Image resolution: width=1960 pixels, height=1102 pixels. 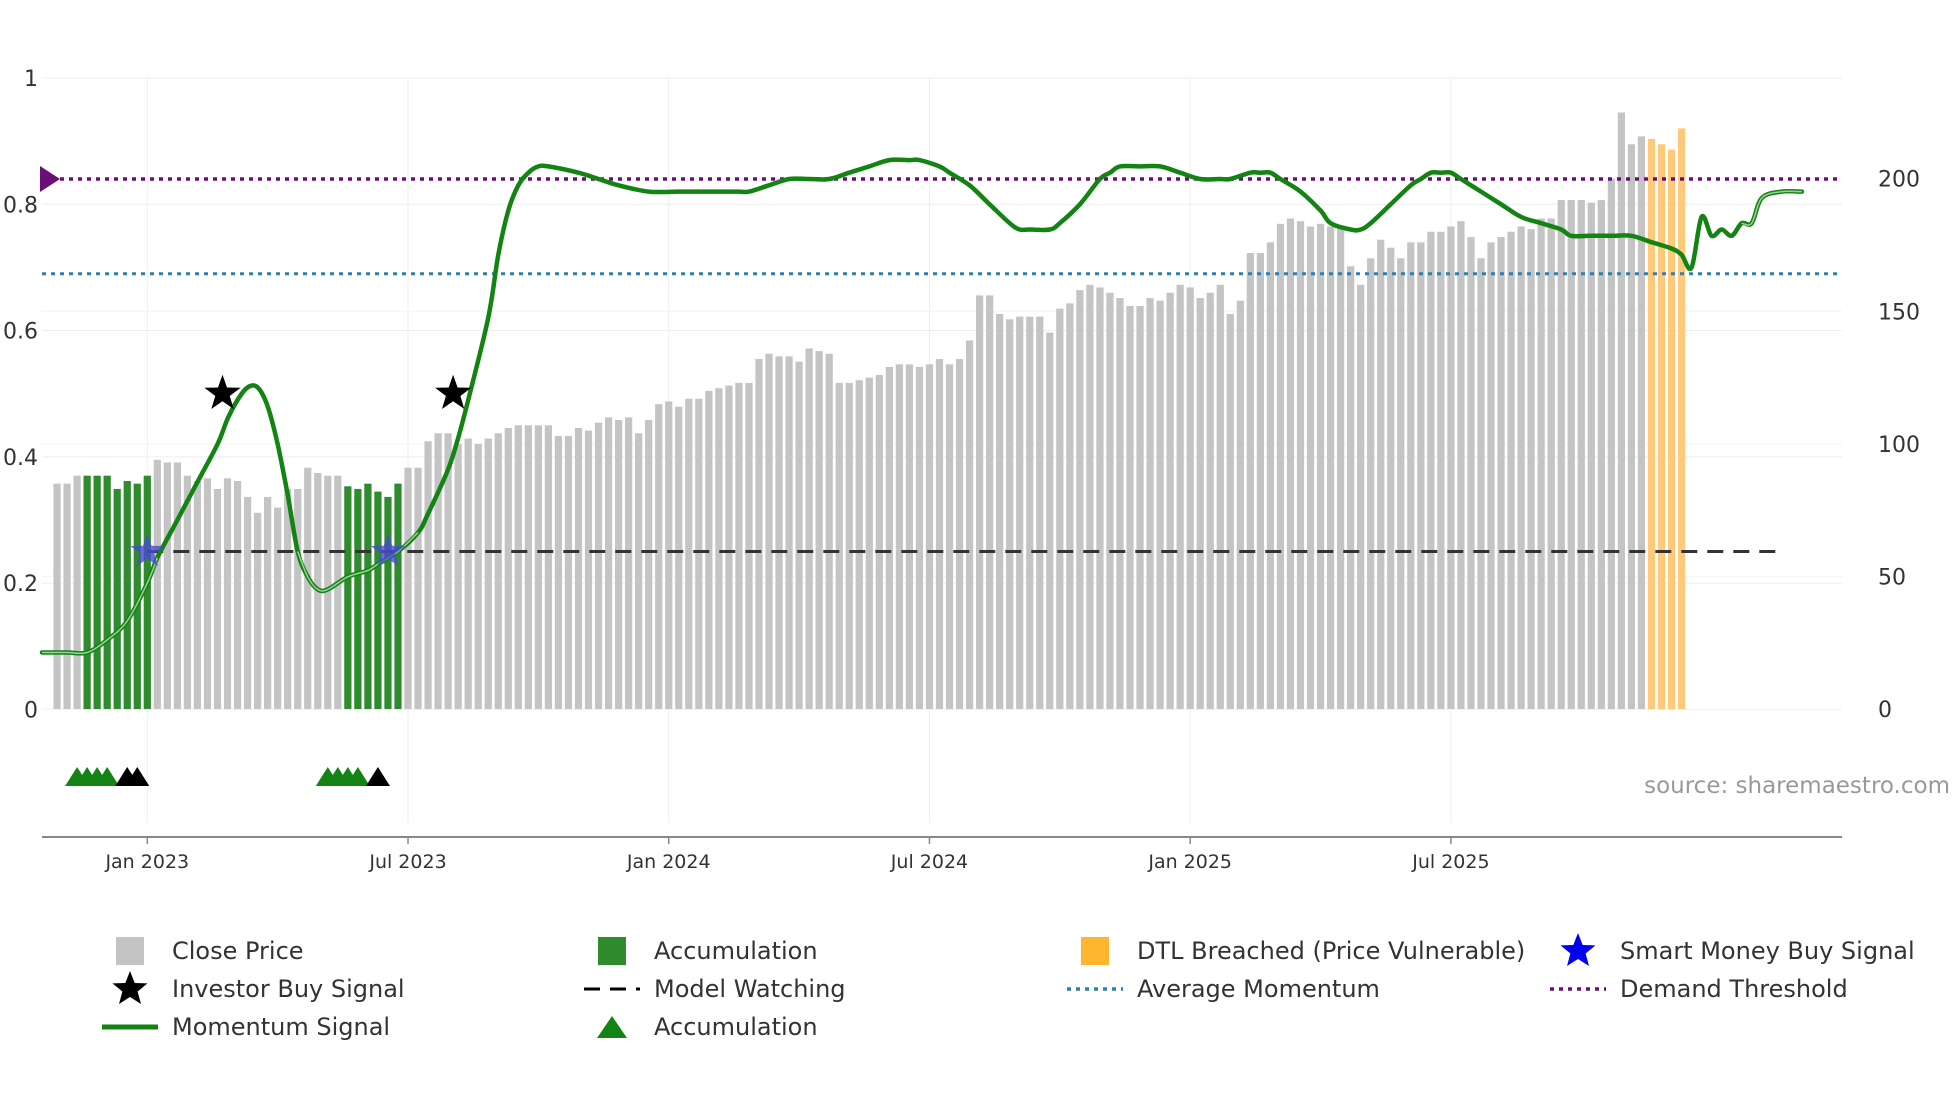 I want to click on y-right-tick-label: 50, so click(x=1892, y=577).